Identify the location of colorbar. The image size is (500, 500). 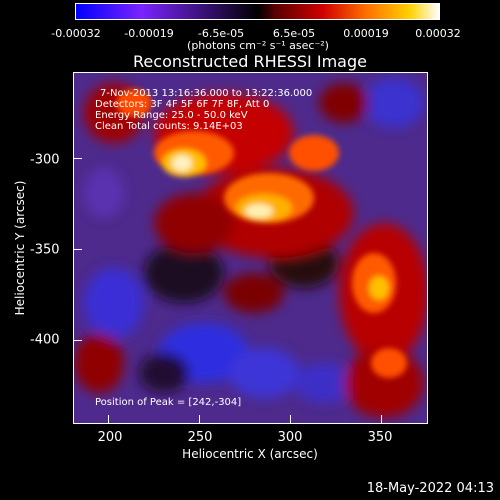
(257, 11).